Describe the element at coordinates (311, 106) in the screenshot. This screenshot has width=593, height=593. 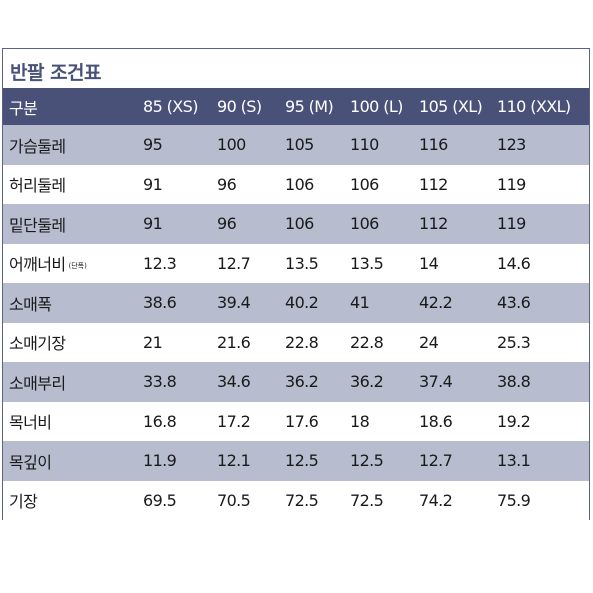
I see `header-cell-size: 95 (M)` at that location.